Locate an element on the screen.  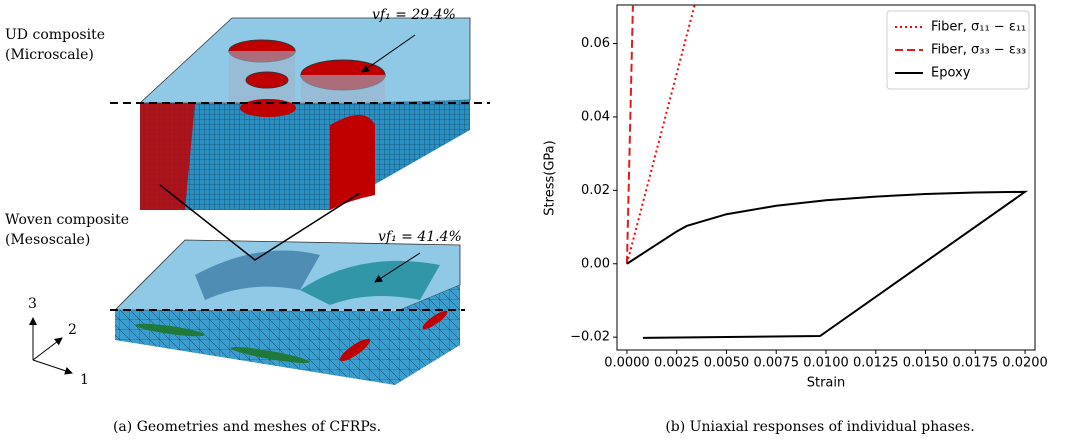
legend-label: Fiber, σ₁₁ − ε₁₁ is located at coordinates (978, 27).